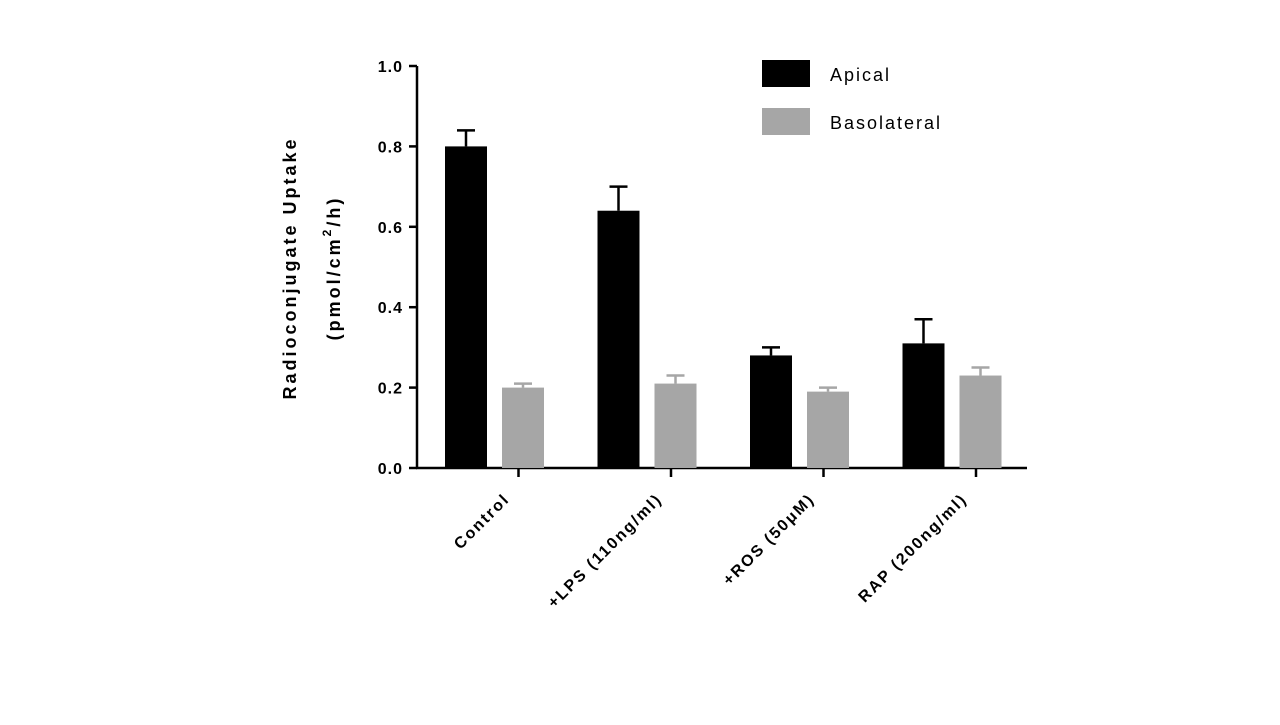  What do you see at coordinates (786, 121) in the screenshot?
I see `legend-swatch-basolateral` at bounding box center [786, 121].